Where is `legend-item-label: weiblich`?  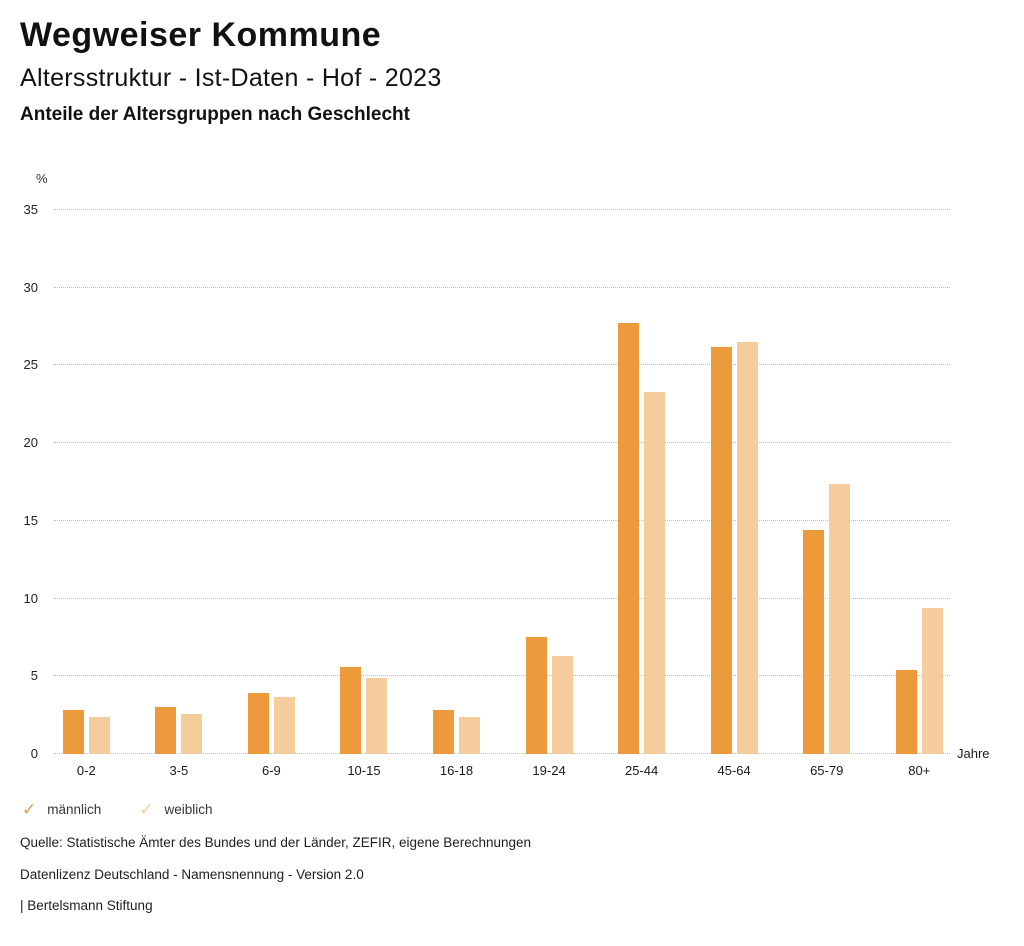
legend-item-label: weiblich is located at coordinates (188, 809).